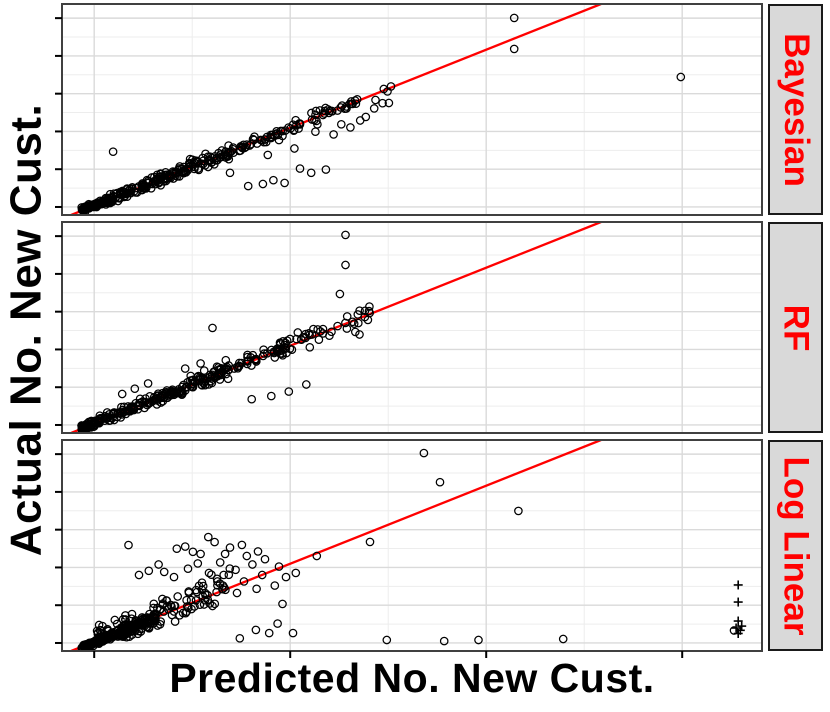 The image size is (830, 712). What do you see at coordinates (226, 331) in the screenshot?
I see `scatter-points` at bounding box center [226, 331].